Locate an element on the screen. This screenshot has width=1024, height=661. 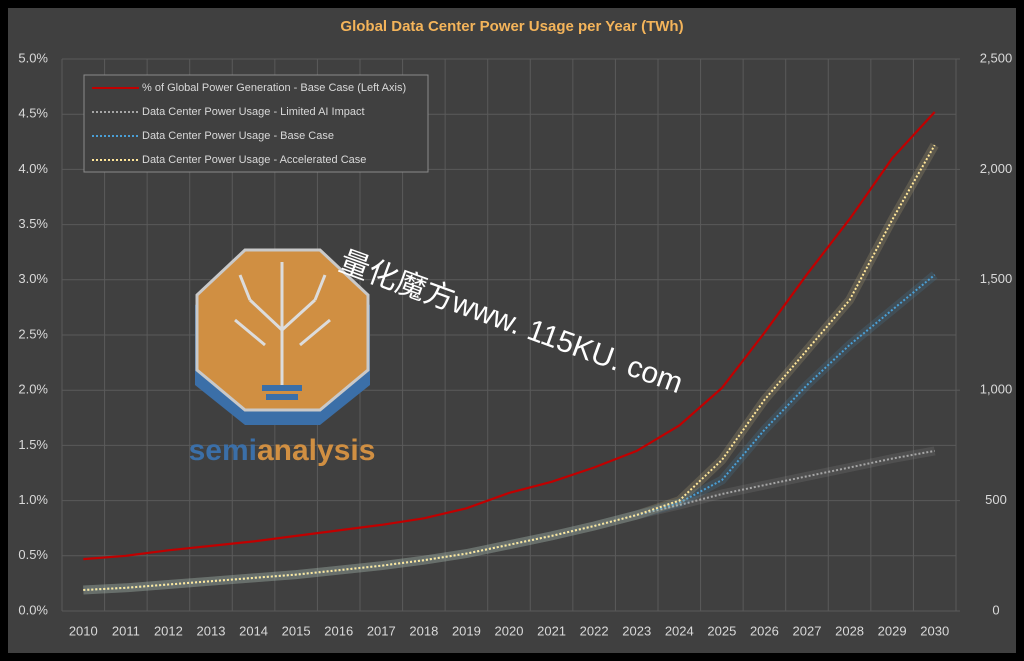
y2-tick-label: 0 is located at coordinates (995, 609).